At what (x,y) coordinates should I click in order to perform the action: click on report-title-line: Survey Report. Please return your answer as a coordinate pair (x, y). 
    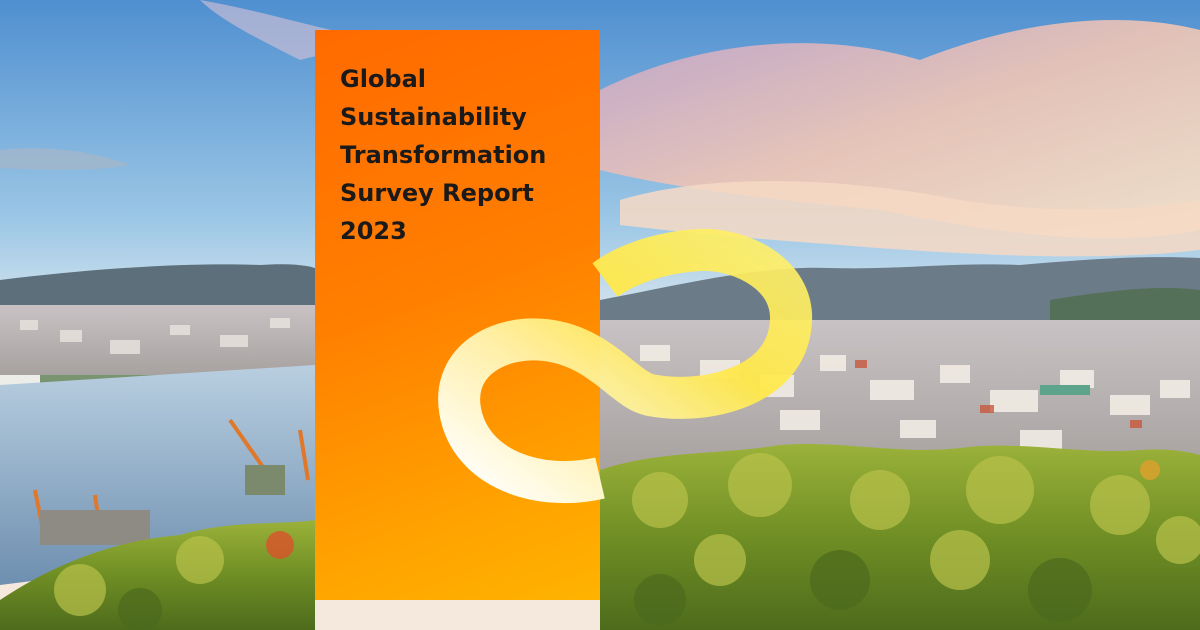
    Looking at the image, I should click on (437, 193).